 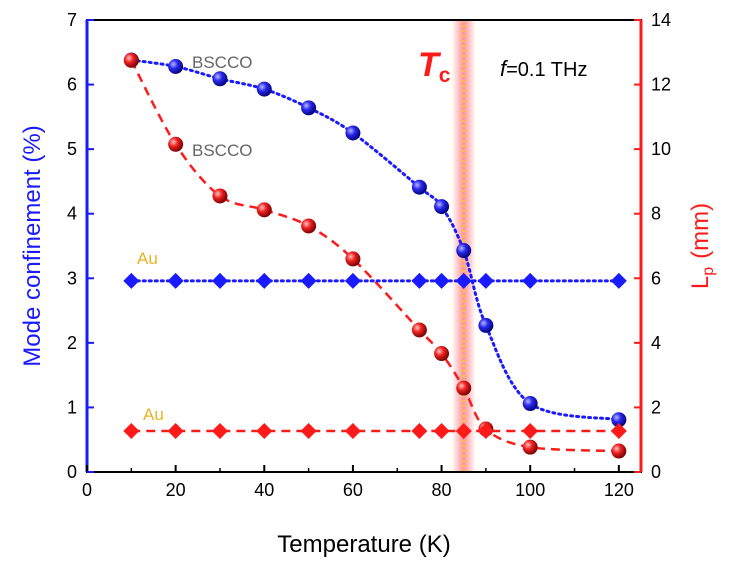 What do you see at coordinates (661, 149) in the screenshot?
I see `y-right-tick-label: 10` at bounding box center [661, 149].